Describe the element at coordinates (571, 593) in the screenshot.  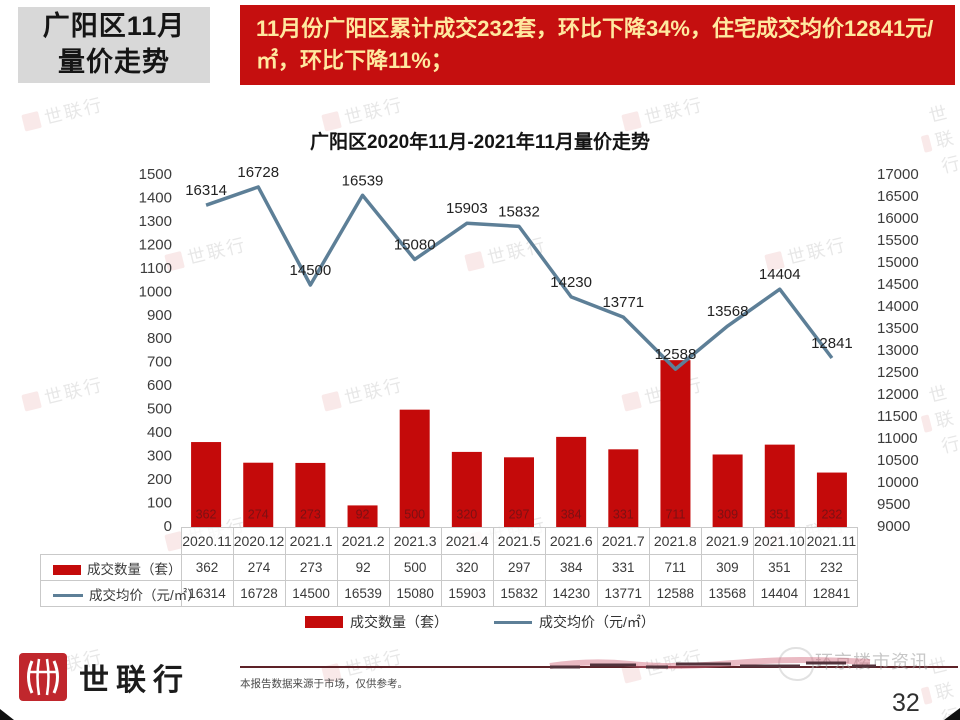
I see `table-cell: 14230` at that location.